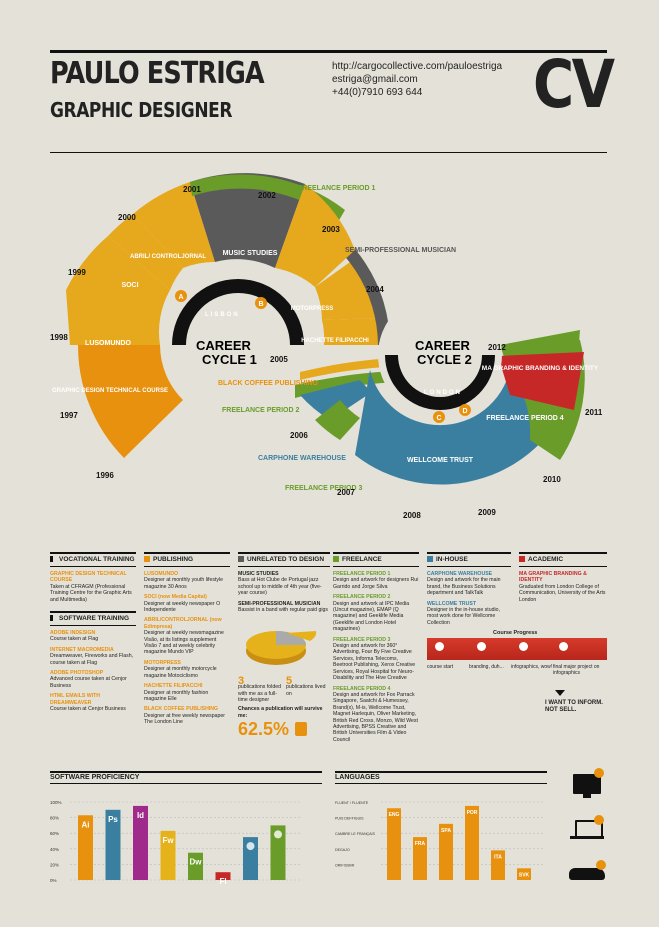  What do you see at coordinates (250, 253) in the screenshot?
I see `label-music-studies: MUSIC STUDIES` at bounding box center [250, 253].